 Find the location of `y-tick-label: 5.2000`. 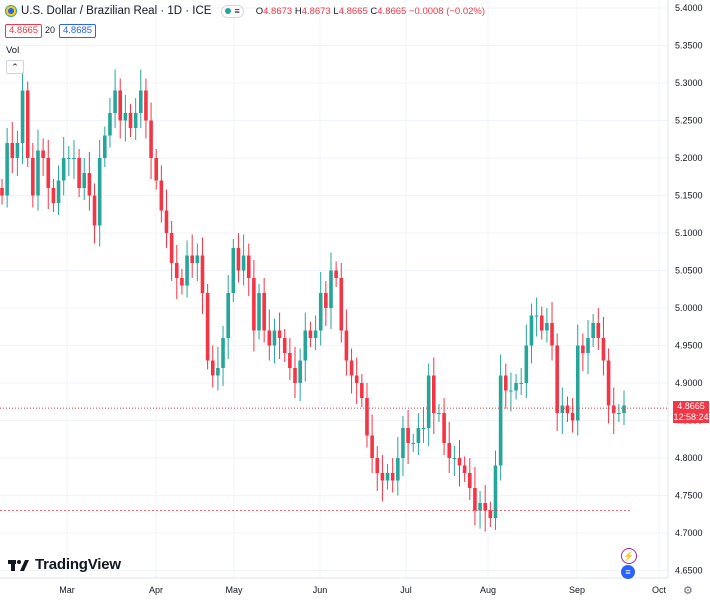

y-tick-label: 5.2000 is located at coordinates (689, 158).